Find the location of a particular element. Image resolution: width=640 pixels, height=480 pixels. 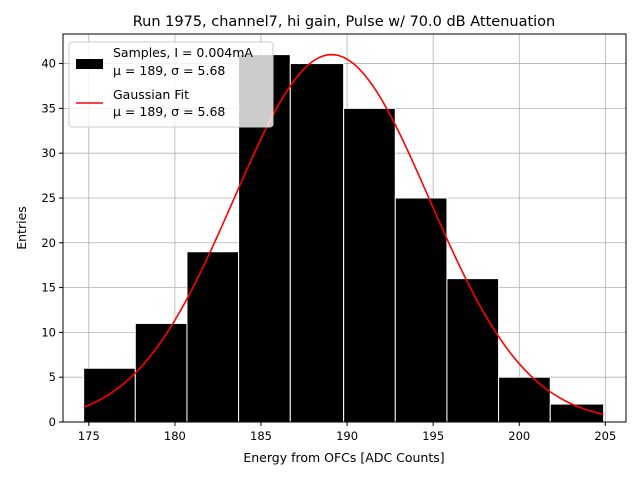

y-axis-label: Entries is located at coordinates (21, 228).